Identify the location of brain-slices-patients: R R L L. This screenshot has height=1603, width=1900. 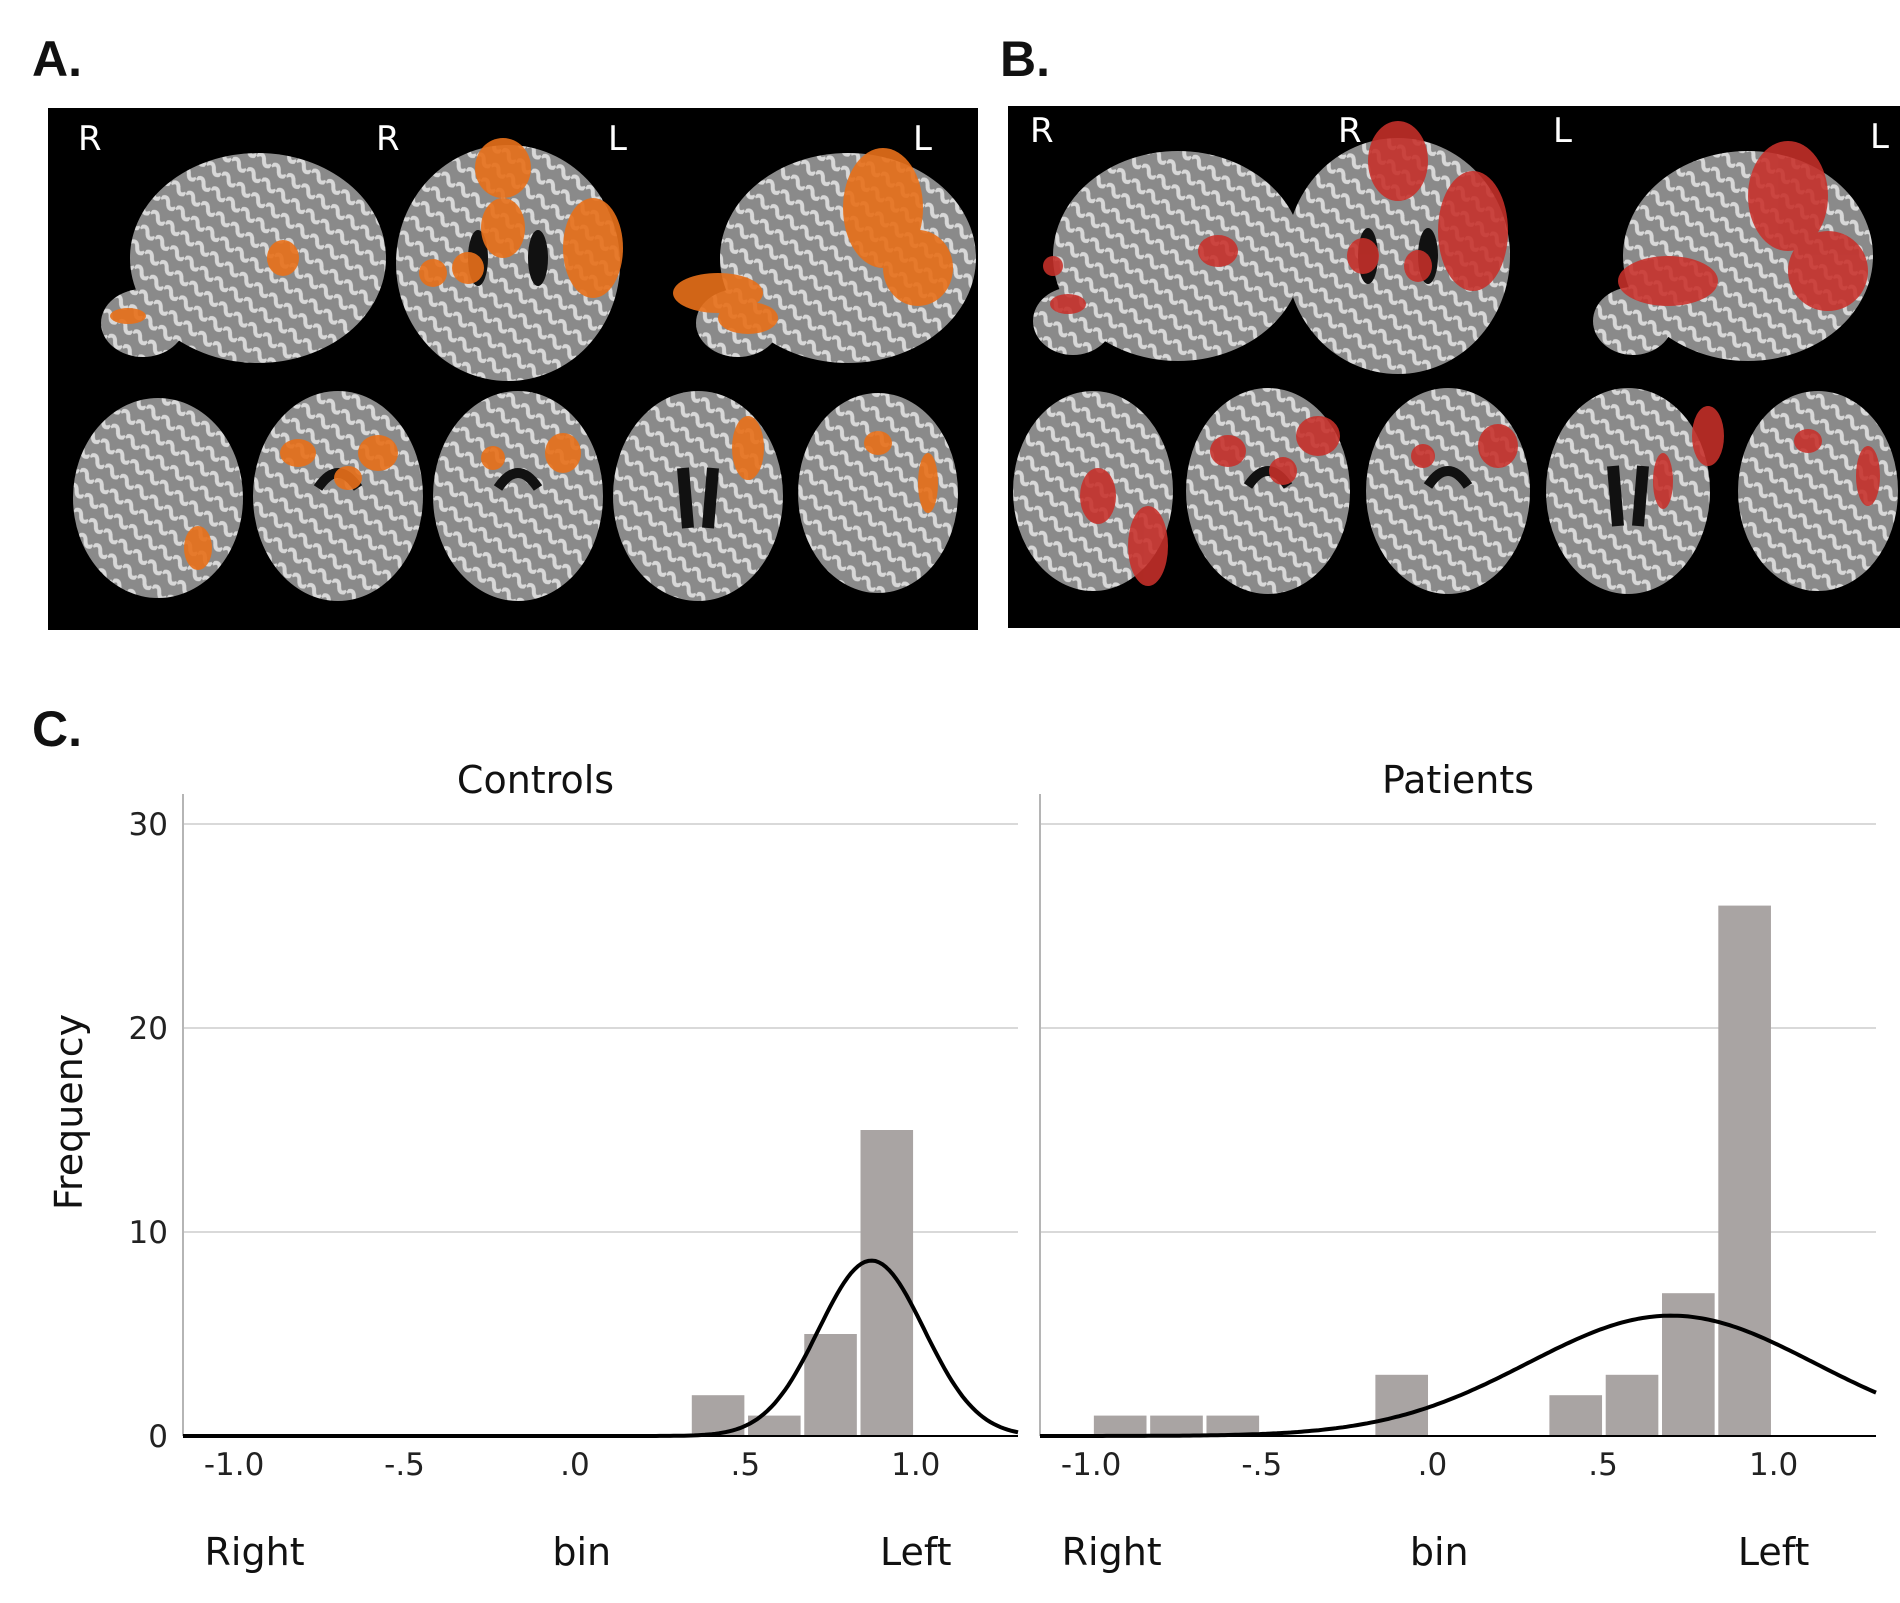
(1455, 352).